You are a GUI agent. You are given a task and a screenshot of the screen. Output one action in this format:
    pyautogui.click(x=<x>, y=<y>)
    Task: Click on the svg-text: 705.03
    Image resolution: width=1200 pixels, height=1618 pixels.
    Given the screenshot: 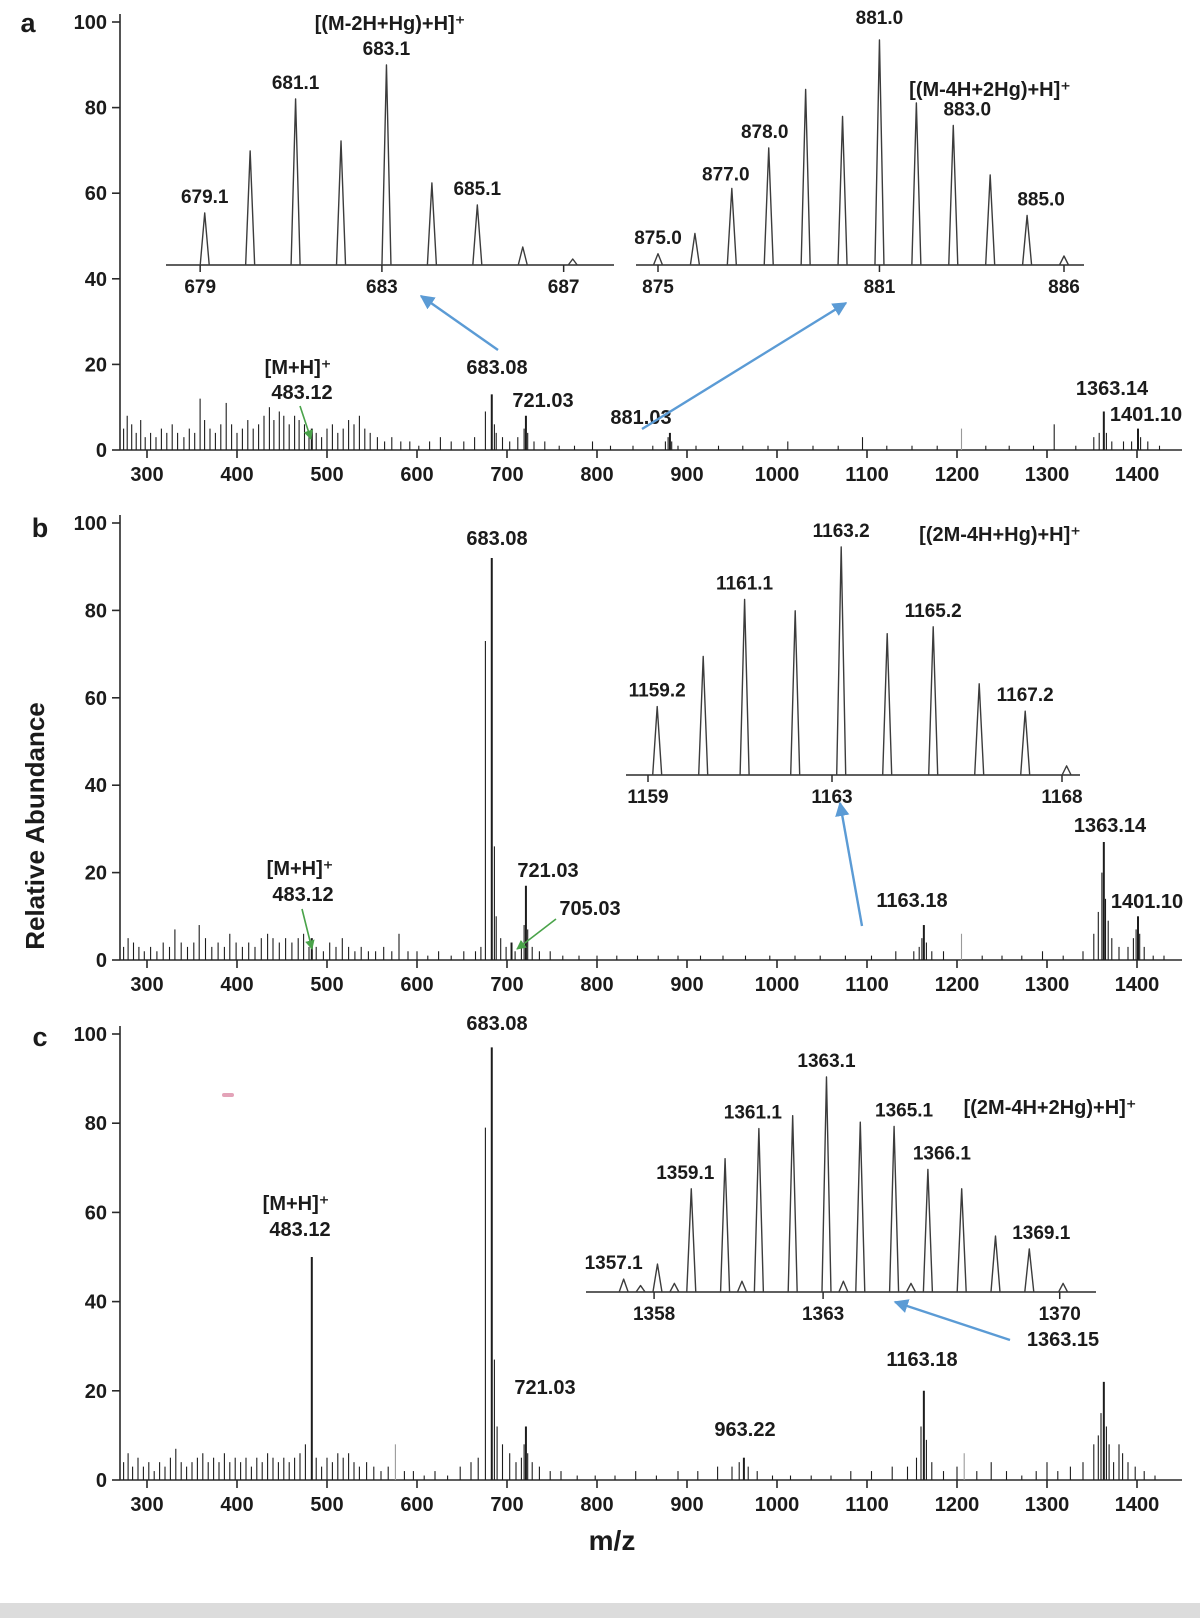 What is the action you would take?
    pyautogui.click(x=589, y=909)
    